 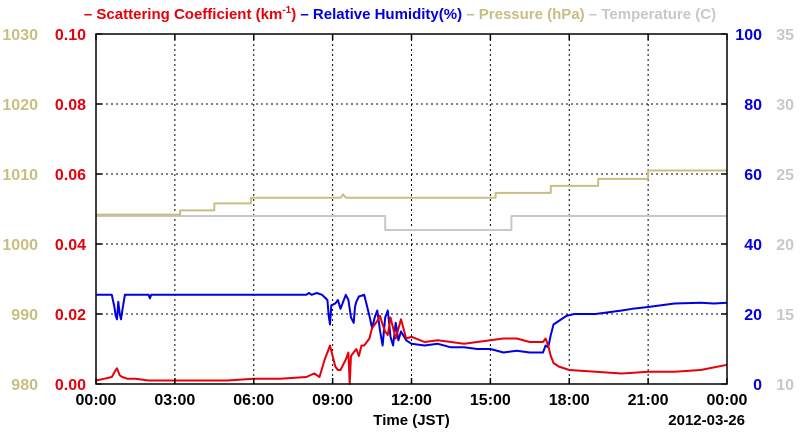 I want to click on temperature-tick-label: 35, so click(x=785, y=35).